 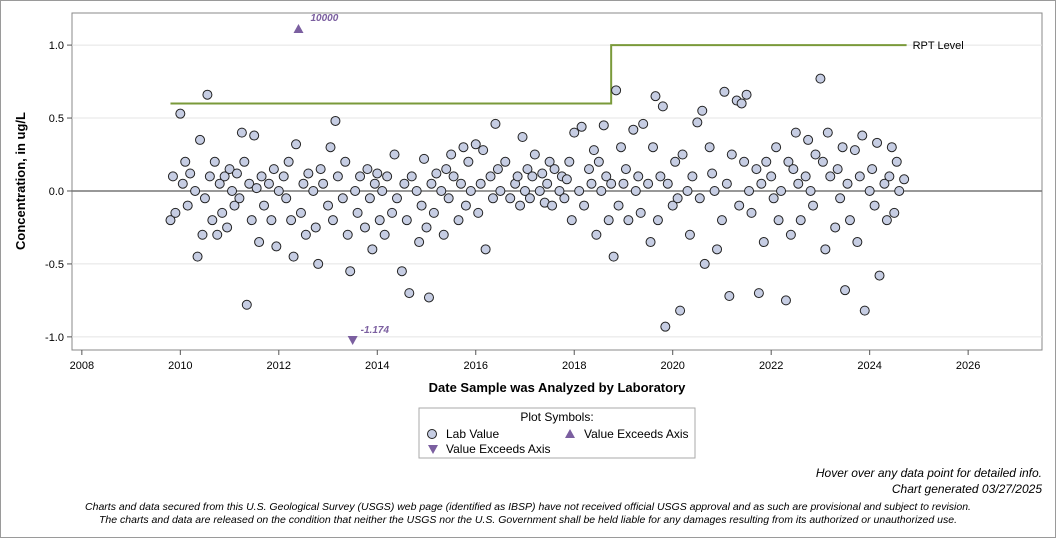 I want to click on x-tick-label: 2010, so click(x=180, y=366).